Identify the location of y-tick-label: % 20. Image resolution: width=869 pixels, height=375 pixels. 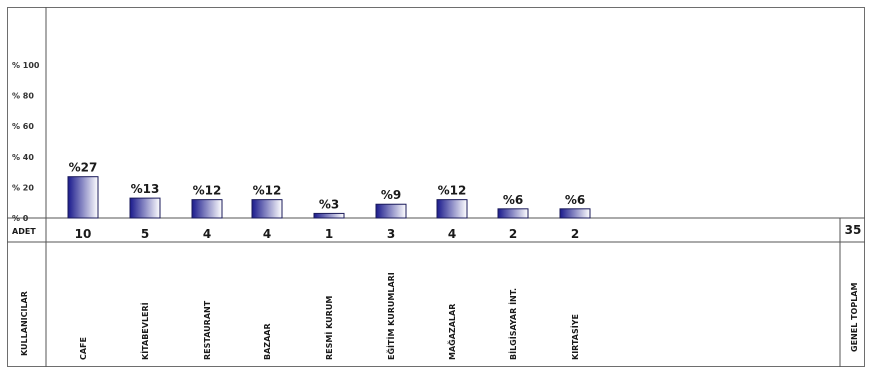
(23, 187).